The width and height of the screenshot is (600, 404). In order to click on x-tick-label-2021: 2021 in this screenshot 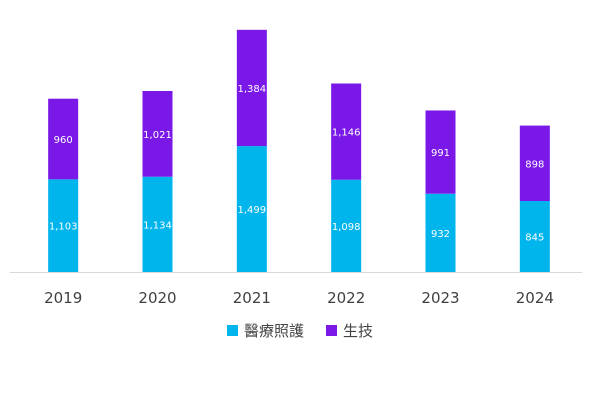, I will do `click(252, 298)`.